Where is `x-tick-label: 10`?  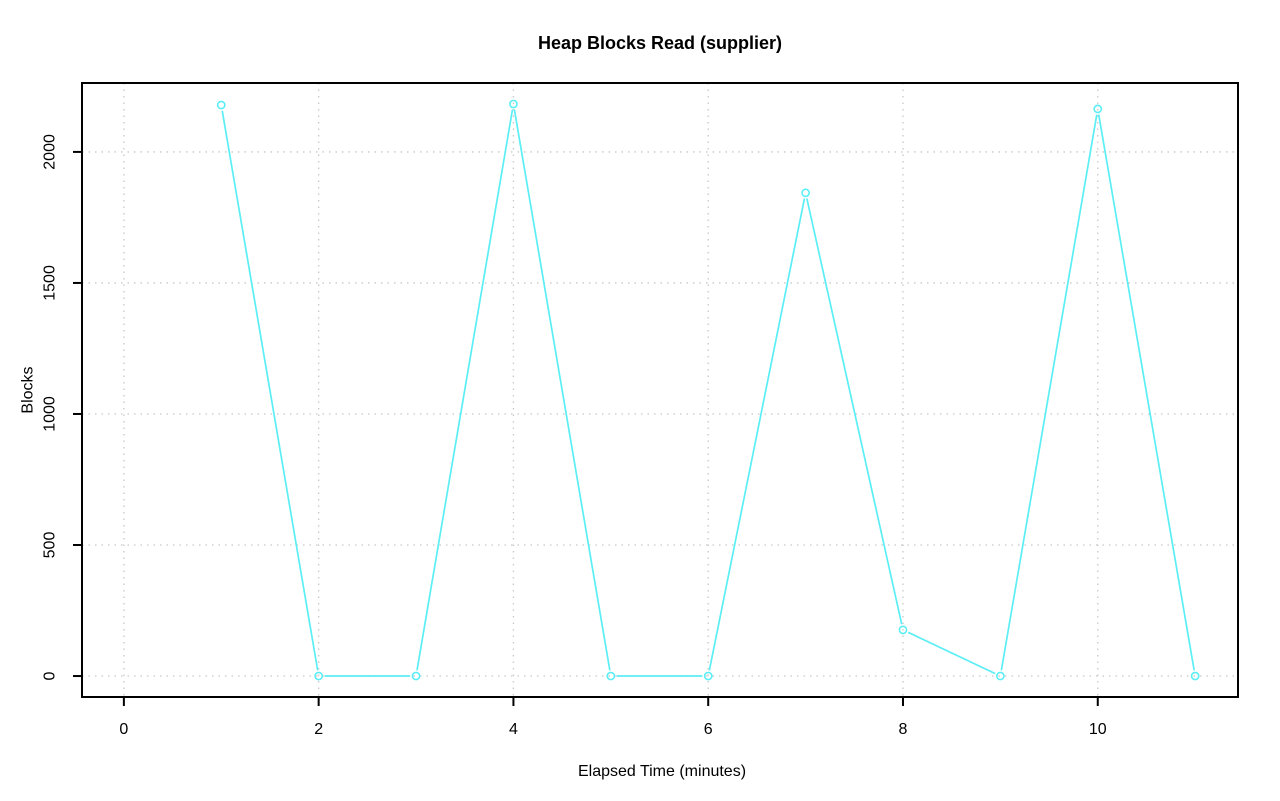 x-tick-label: 10 is located at coordinates (1098, 729).